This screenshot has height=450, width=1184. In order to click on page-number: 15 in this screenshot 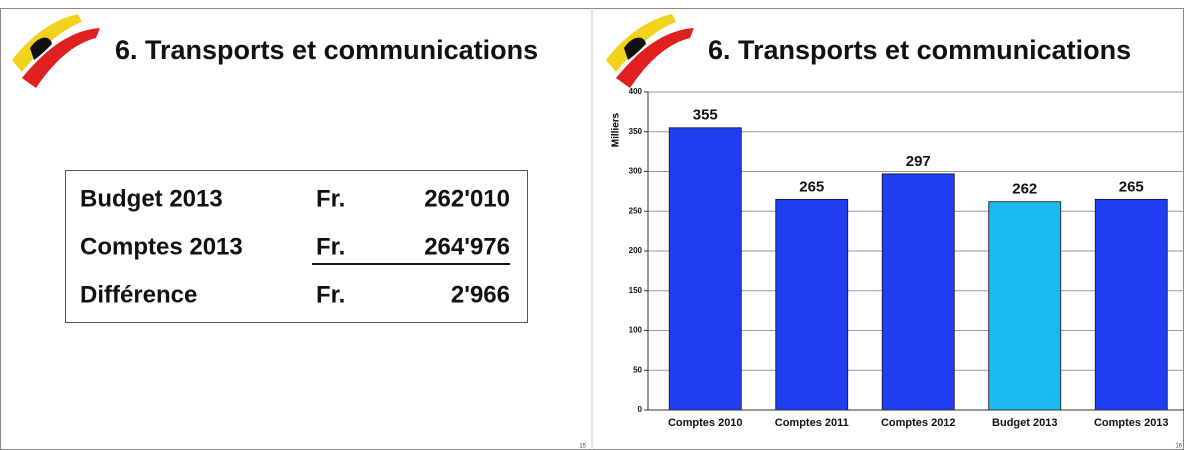, I will do `click(582, 447)`.